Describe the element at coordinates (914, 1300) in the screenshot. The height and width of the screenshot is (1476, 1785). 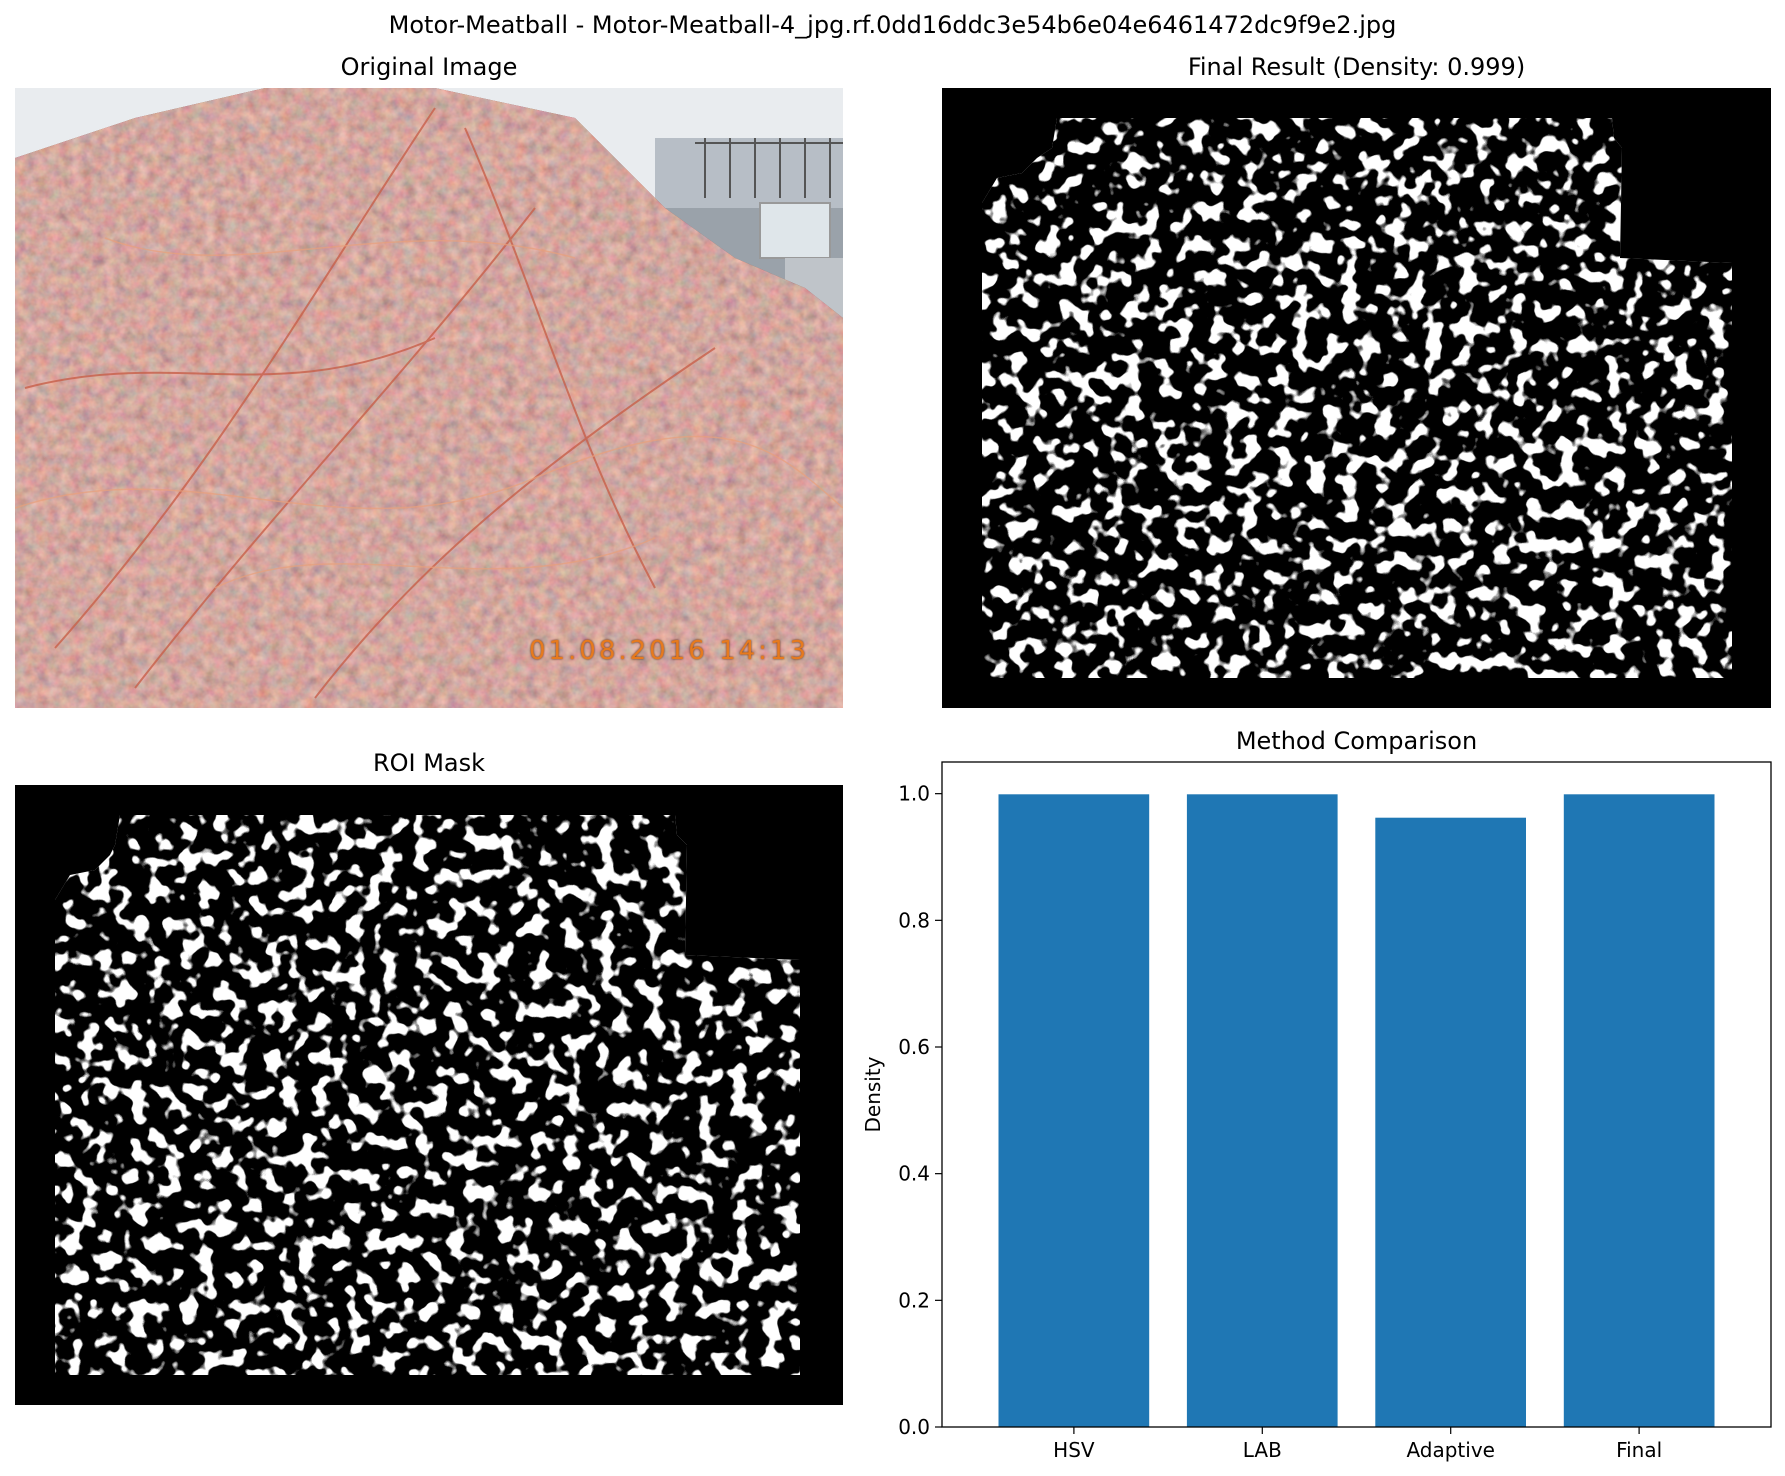
I see `y-tick-label: 0.2` at that location.